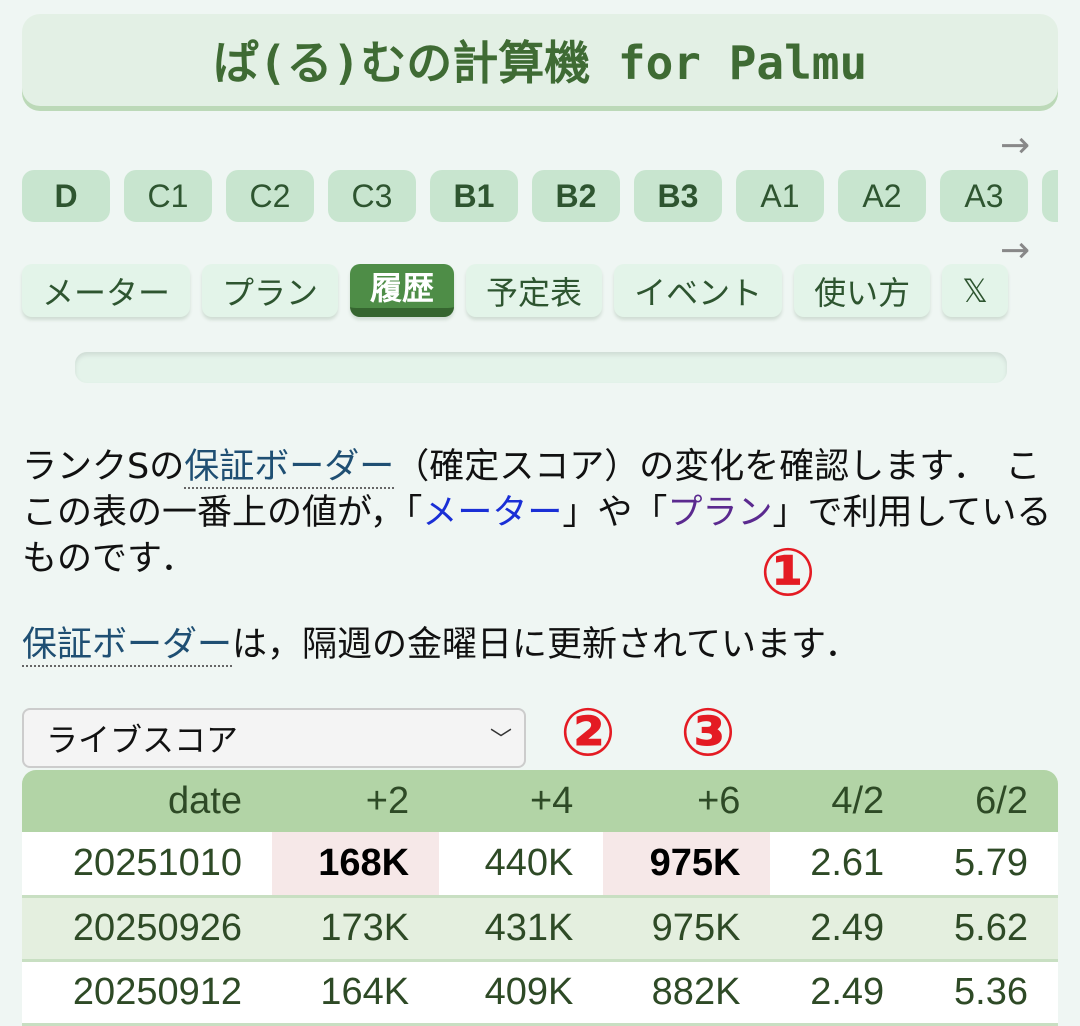  I want to click on annotation-marker-3: ③, so click(708, 732).